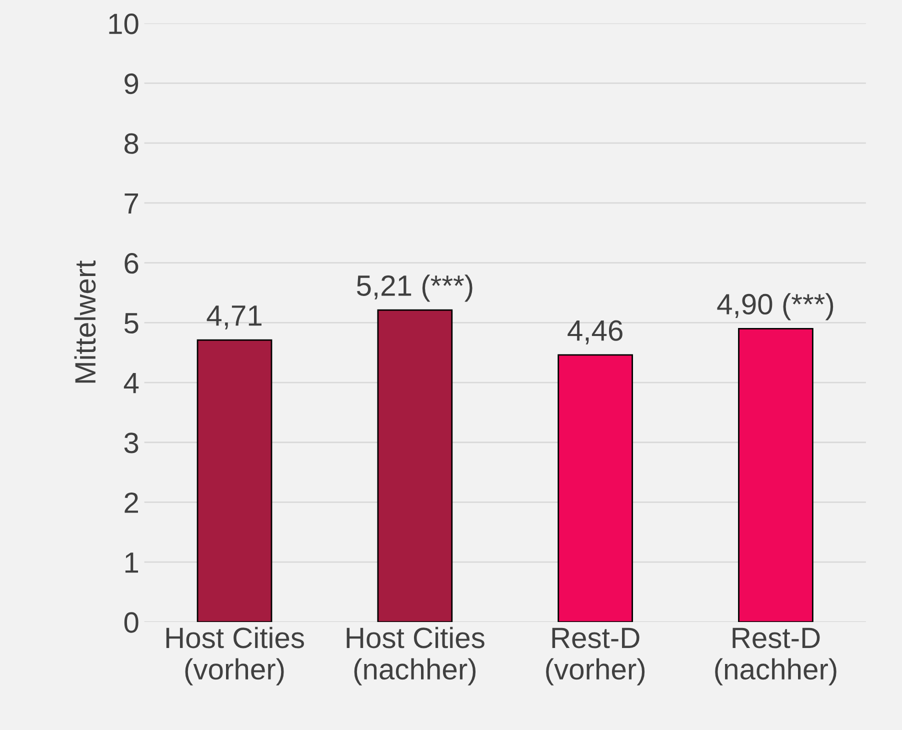  What do you see at coordinates (131, 263) in the screenshot?
I see `y-tick-label: 6` at bounding box center [131, 263].